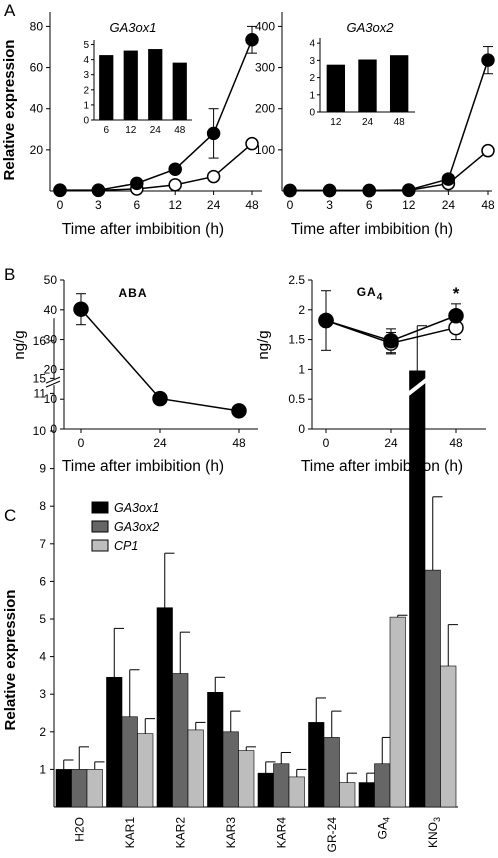  Describe the element at coordinates (37, 26) in the screenshot. I see `y-tick-label: 80` at that location.